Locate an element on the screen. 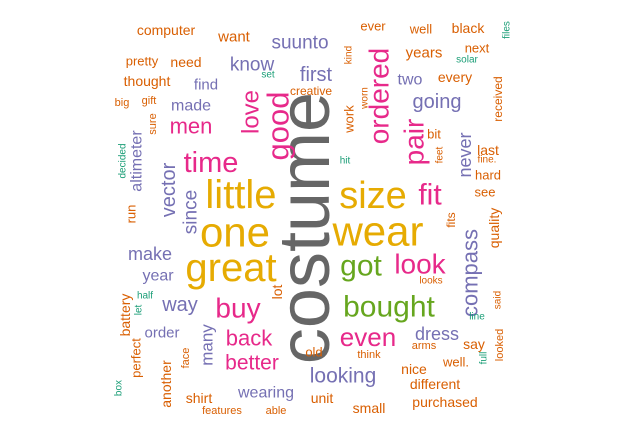  word-order-39: order is located at coordinates (161, 333).